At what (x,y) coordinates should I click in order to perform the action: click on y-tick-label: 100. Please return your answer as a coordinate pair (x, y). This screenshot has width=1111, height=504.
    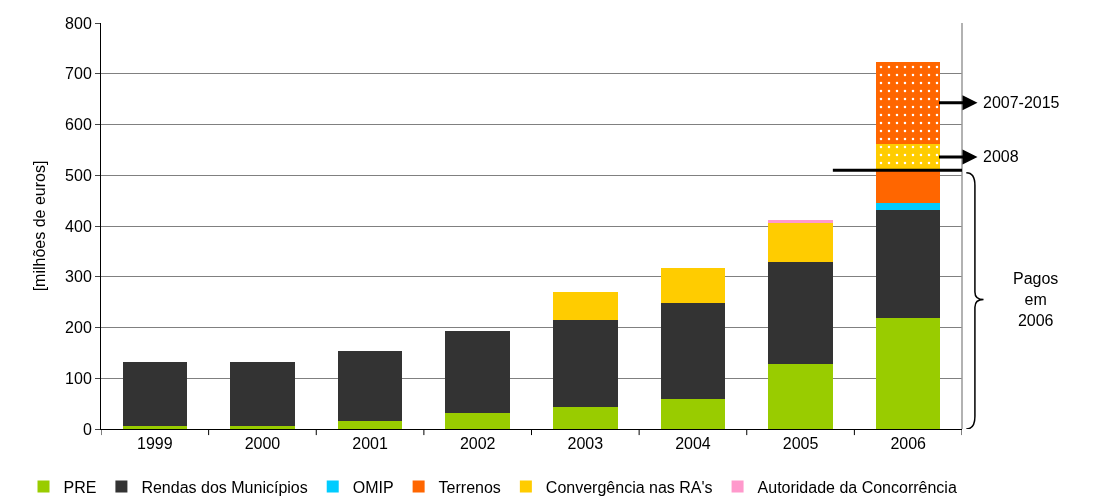
    Looking at the image, I should click on (78, 378).